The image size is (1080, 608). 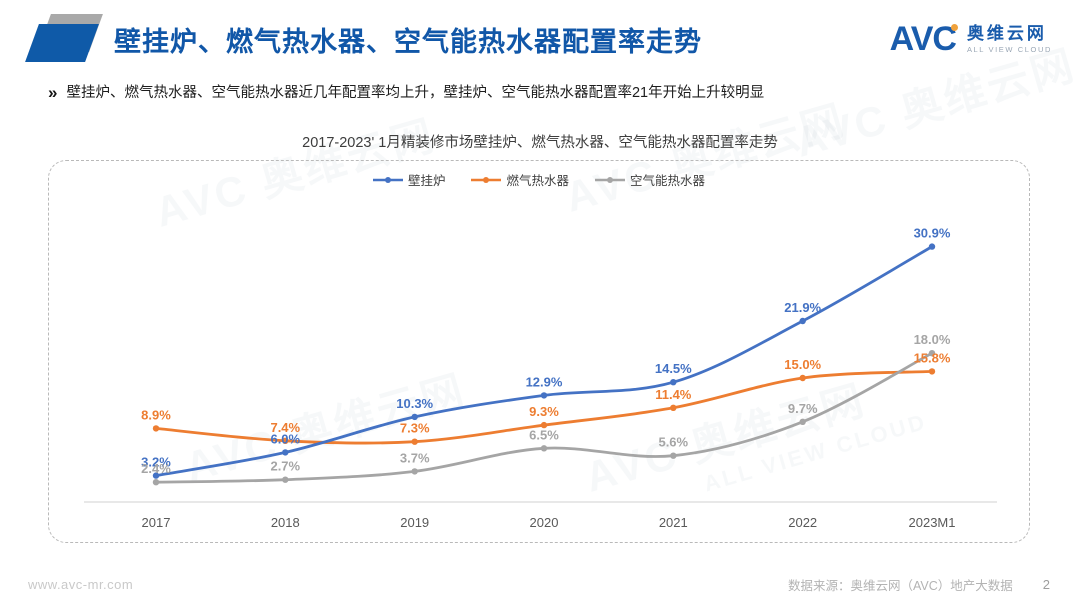 I want to click on data-label: 21.9%, so click(x=802, y=307).